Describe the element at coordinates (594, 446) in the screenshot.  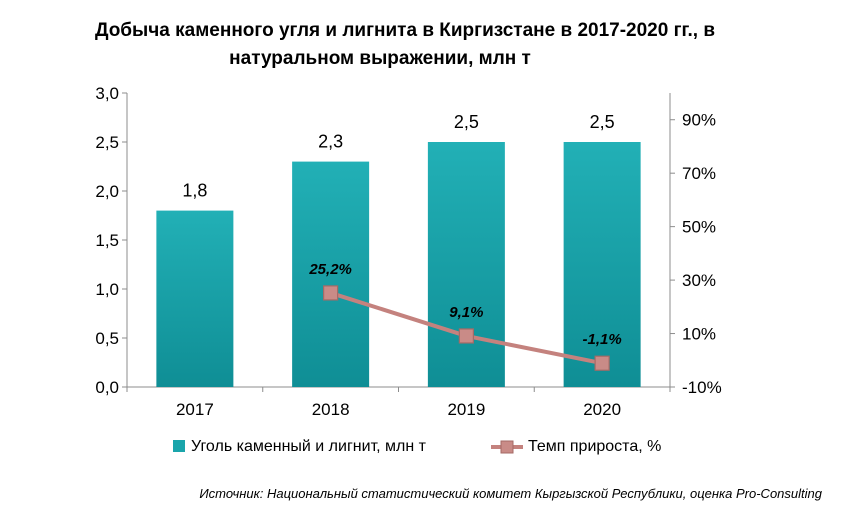
I see `legend-line-label: Темп прироста, %` at that location.